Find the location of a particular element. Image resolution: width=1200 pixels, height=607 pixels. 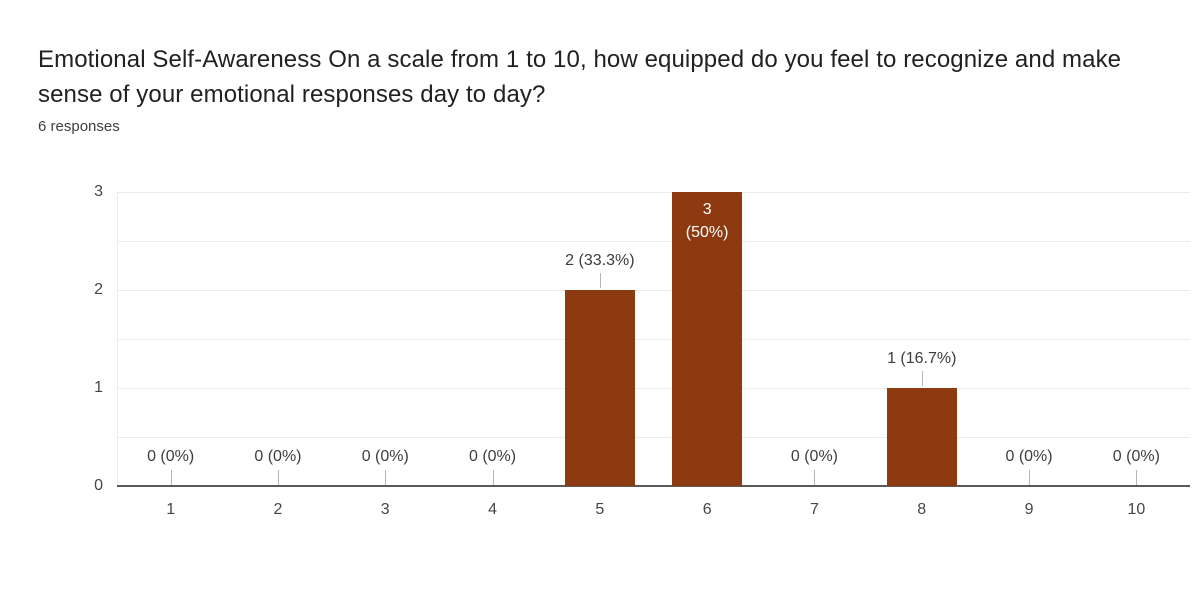

x-tick-label-1: 1 is located at coordinates (171, 509).